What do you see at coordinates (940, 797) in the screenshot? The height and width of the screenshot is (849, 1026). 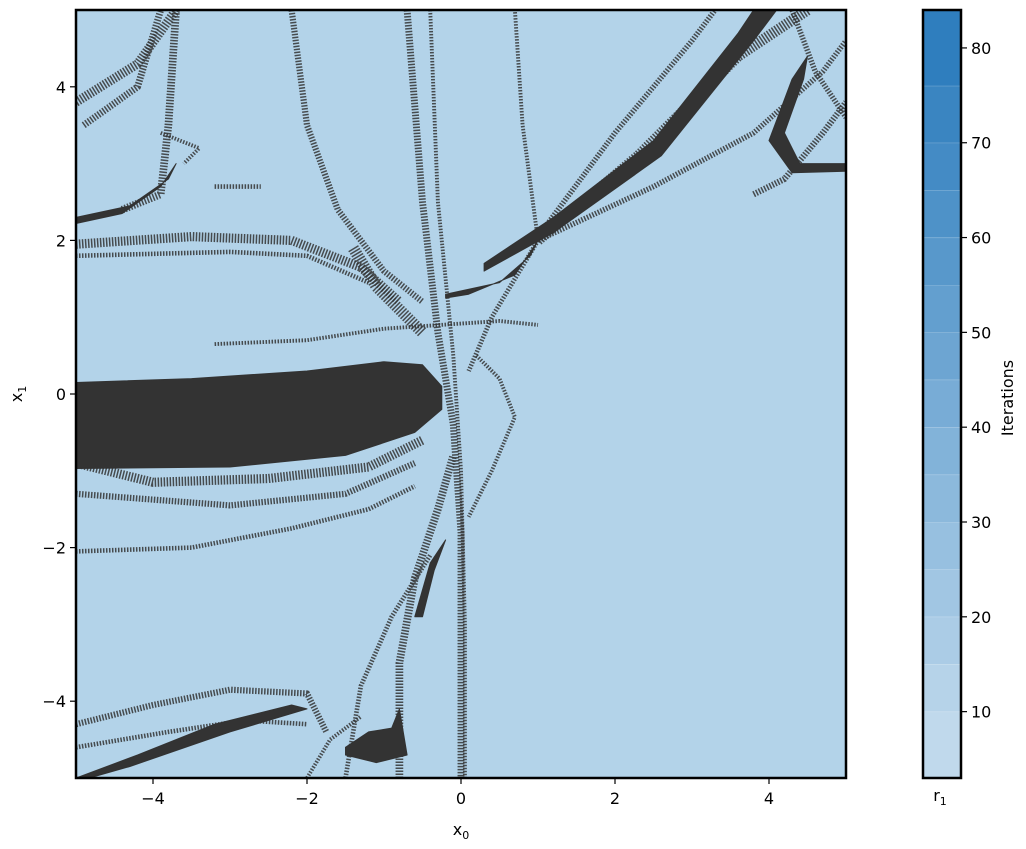 I see `colorbar-under-label: r1` at bounding box center [940, 797].